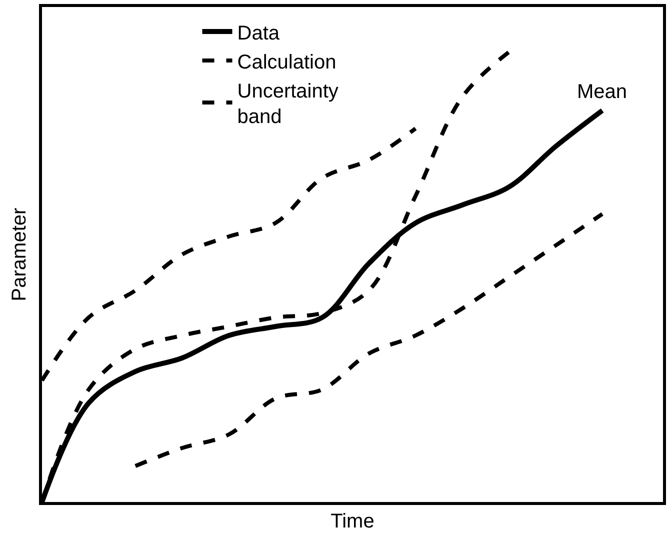 This screenshot has width=670, height=538. I want to click on legend-label: Data, so click(258, 33).